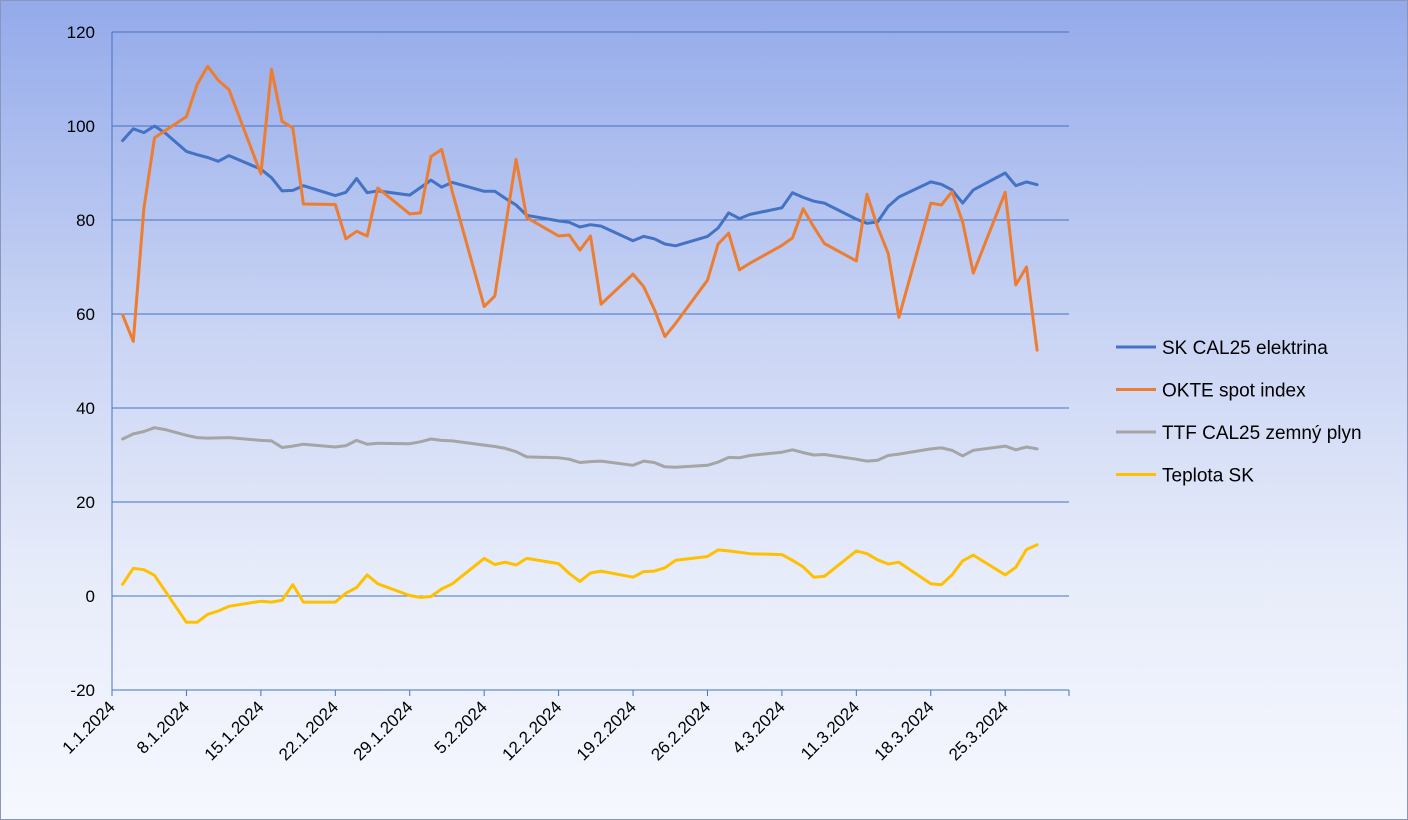 The height and width of the screenshot is (820, 1408). Describe the element at coordinates (85, 314) in the screenshot. I see `y-tick-label: 60` at that location.